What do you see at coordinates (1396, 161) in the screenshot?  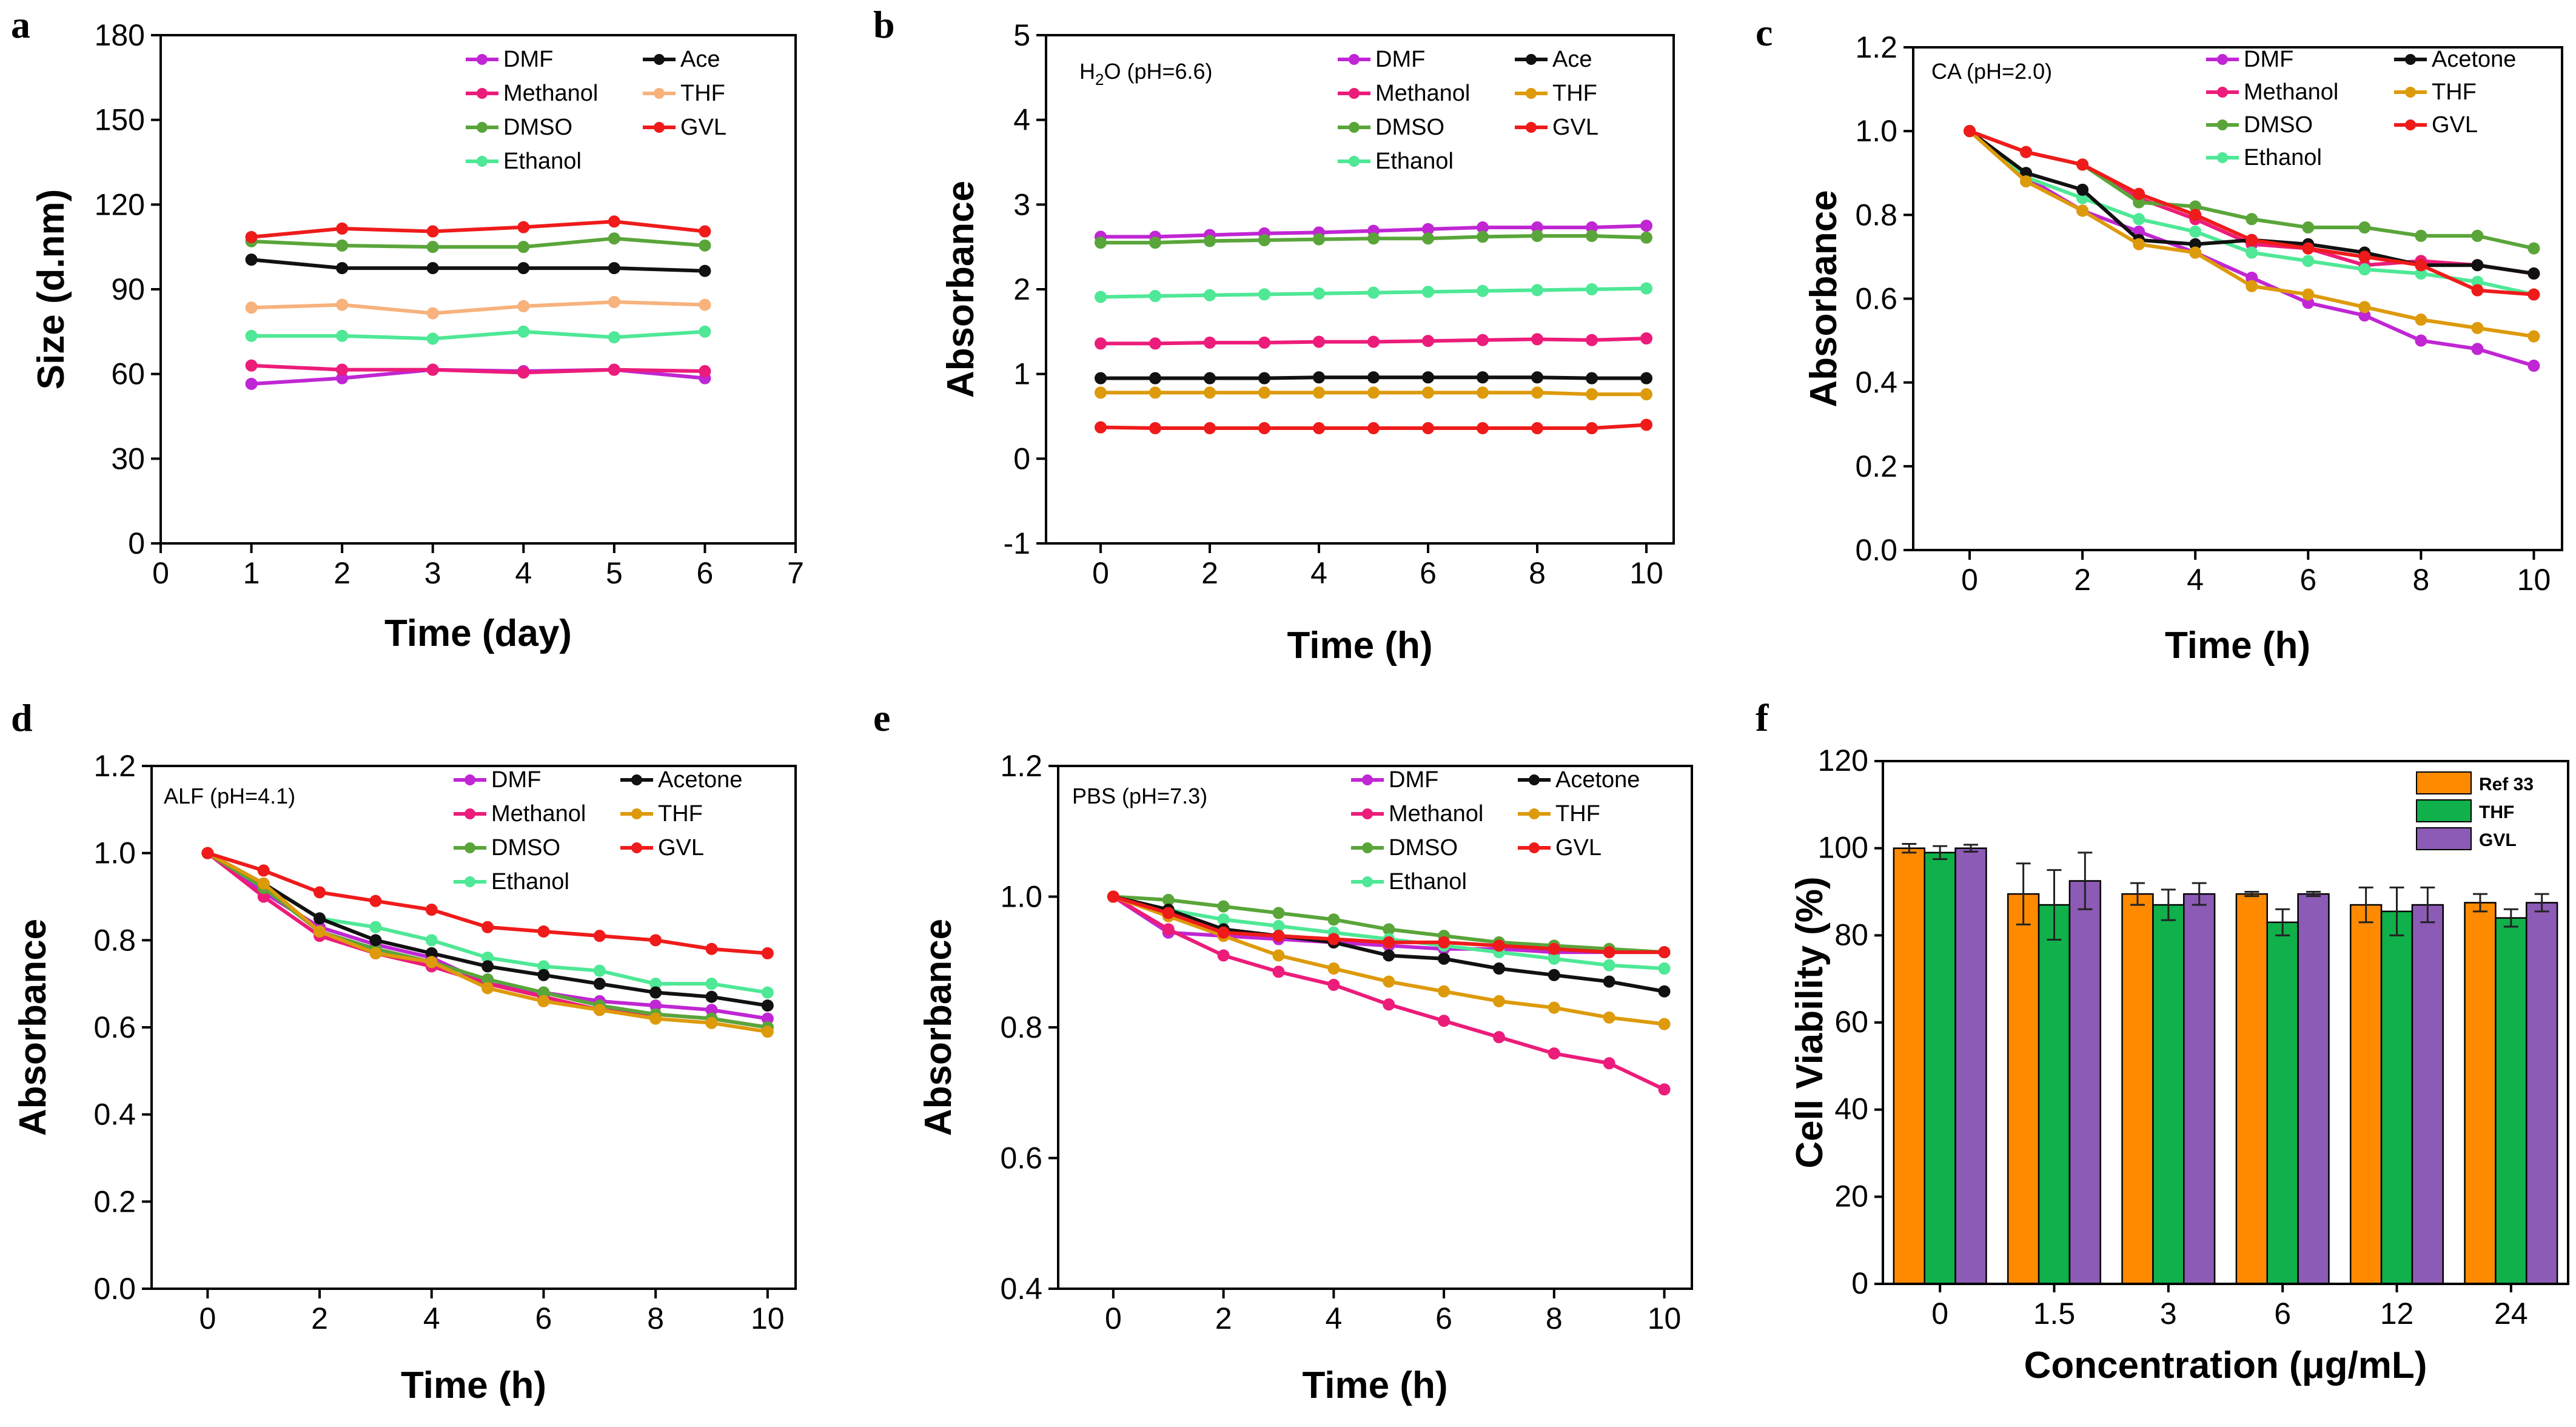 I see `legend-item-ethanol: Ethanol` at bounding box center [1396, 161].